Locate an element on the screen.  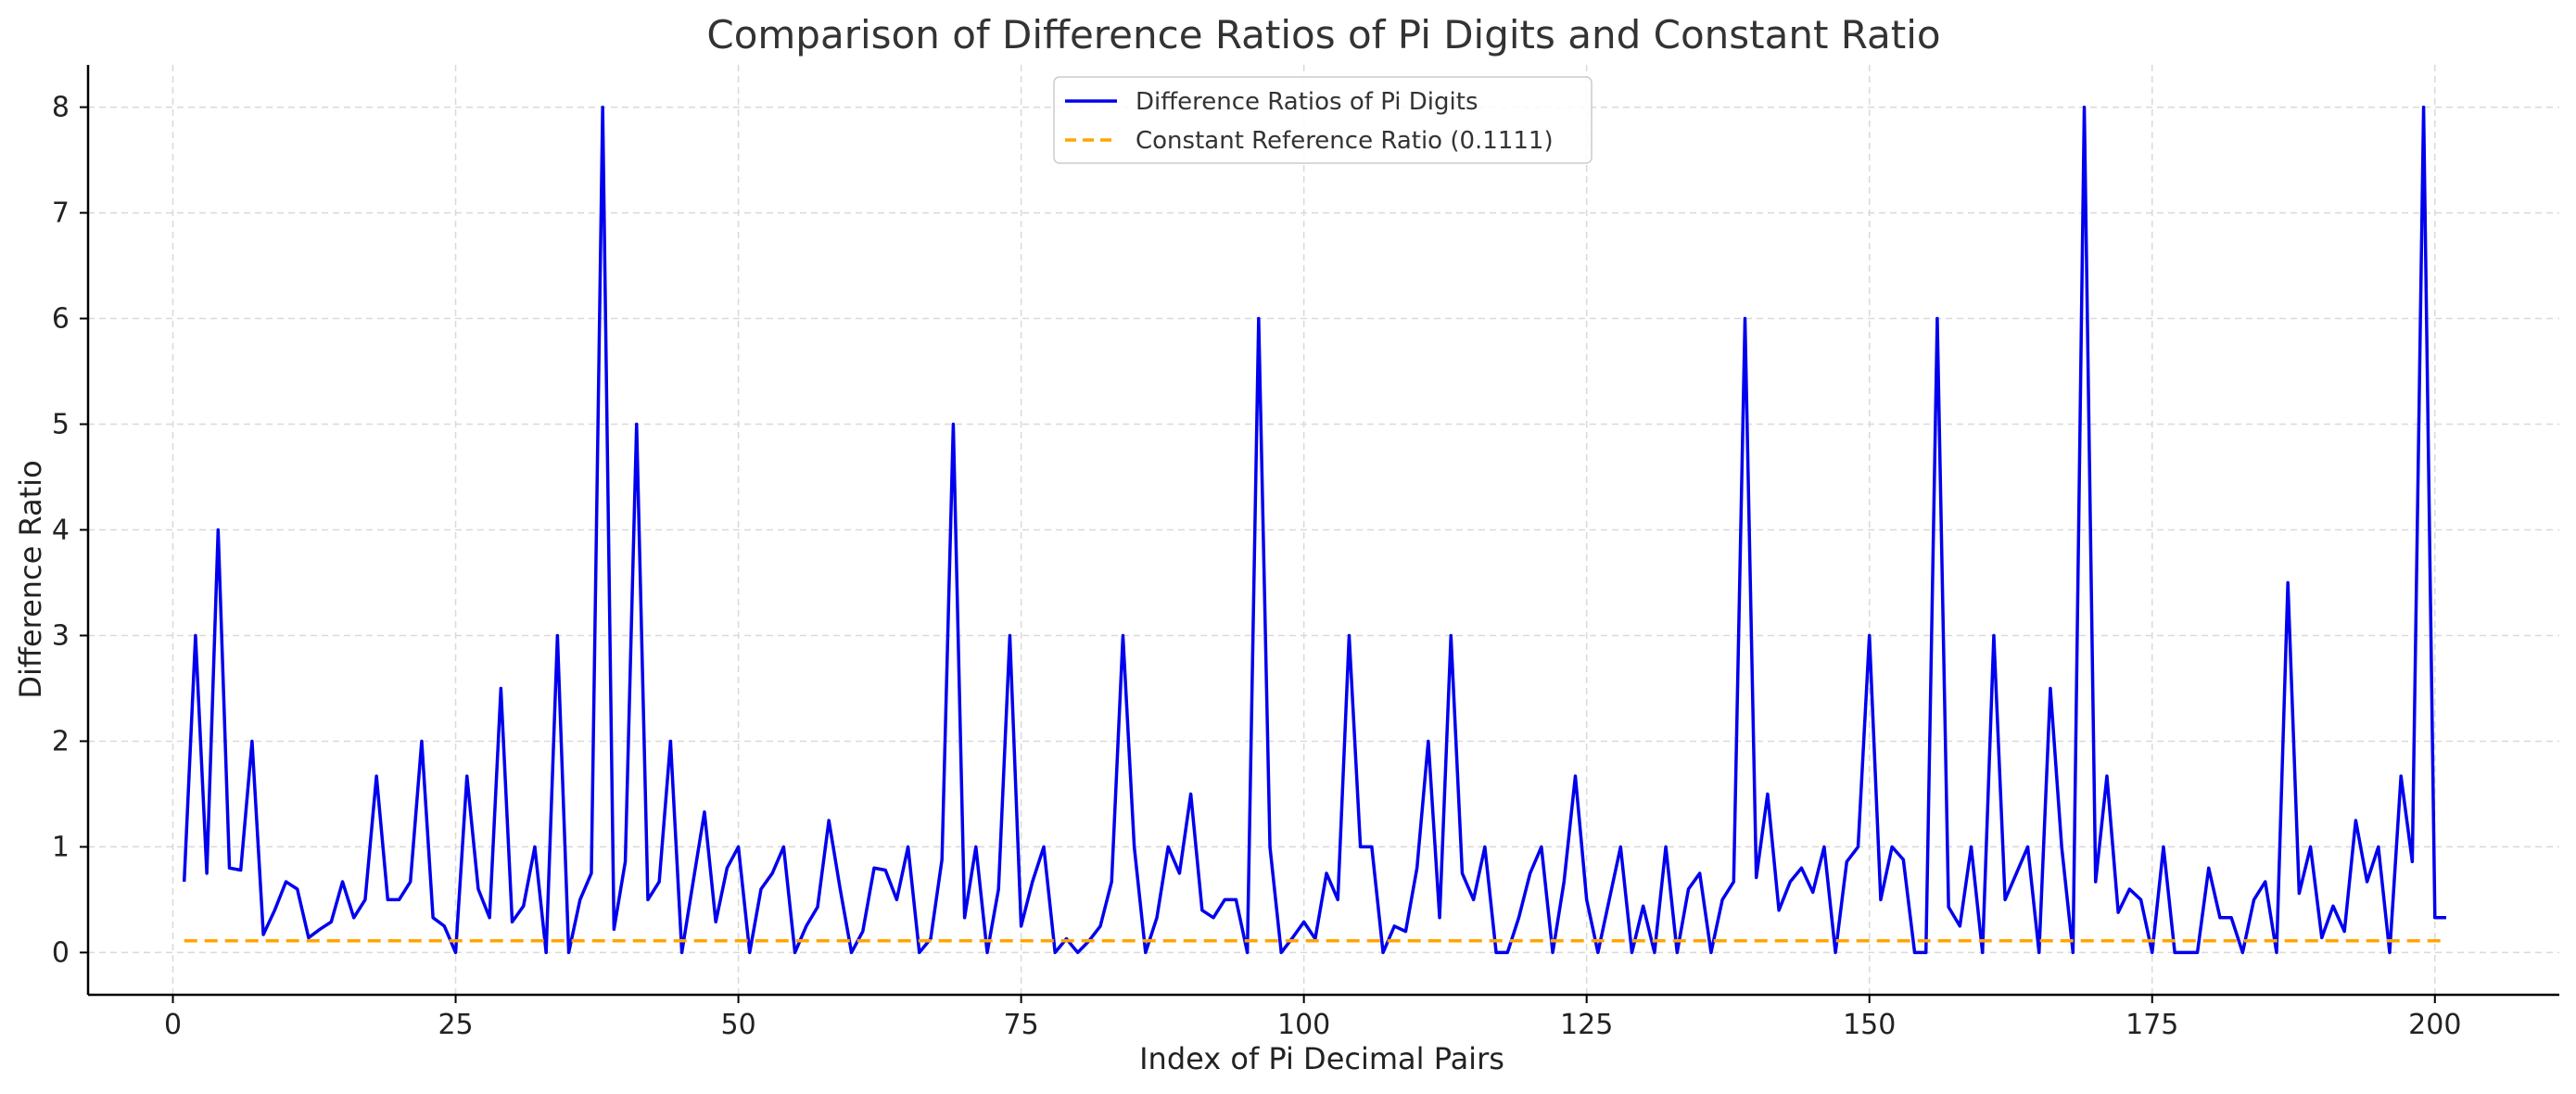
y-tick-label: 3 is located at coordinates (61, 635).